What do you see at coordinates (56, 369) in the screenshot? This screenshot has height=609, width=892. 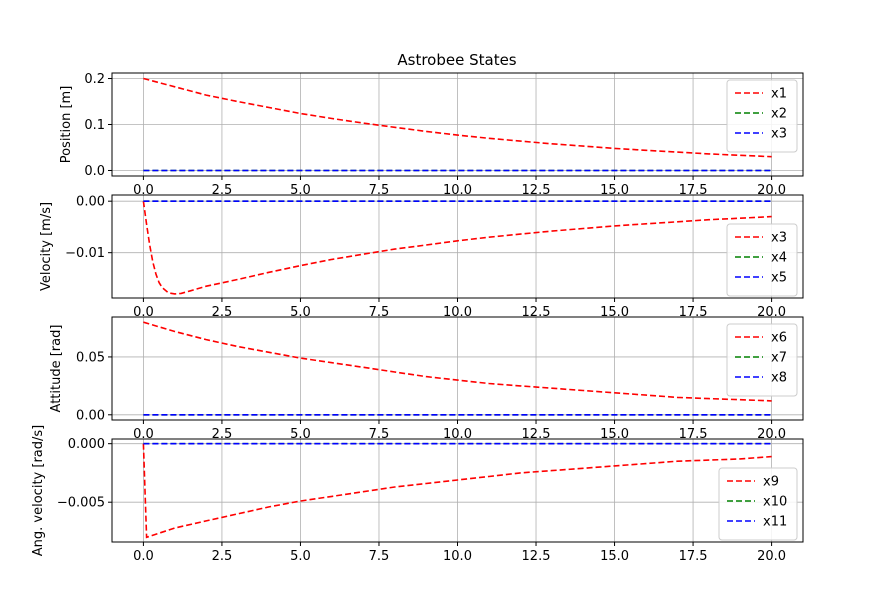 I see `y-axis-label: Attitude [rad]` at bounding box center [56, 369].